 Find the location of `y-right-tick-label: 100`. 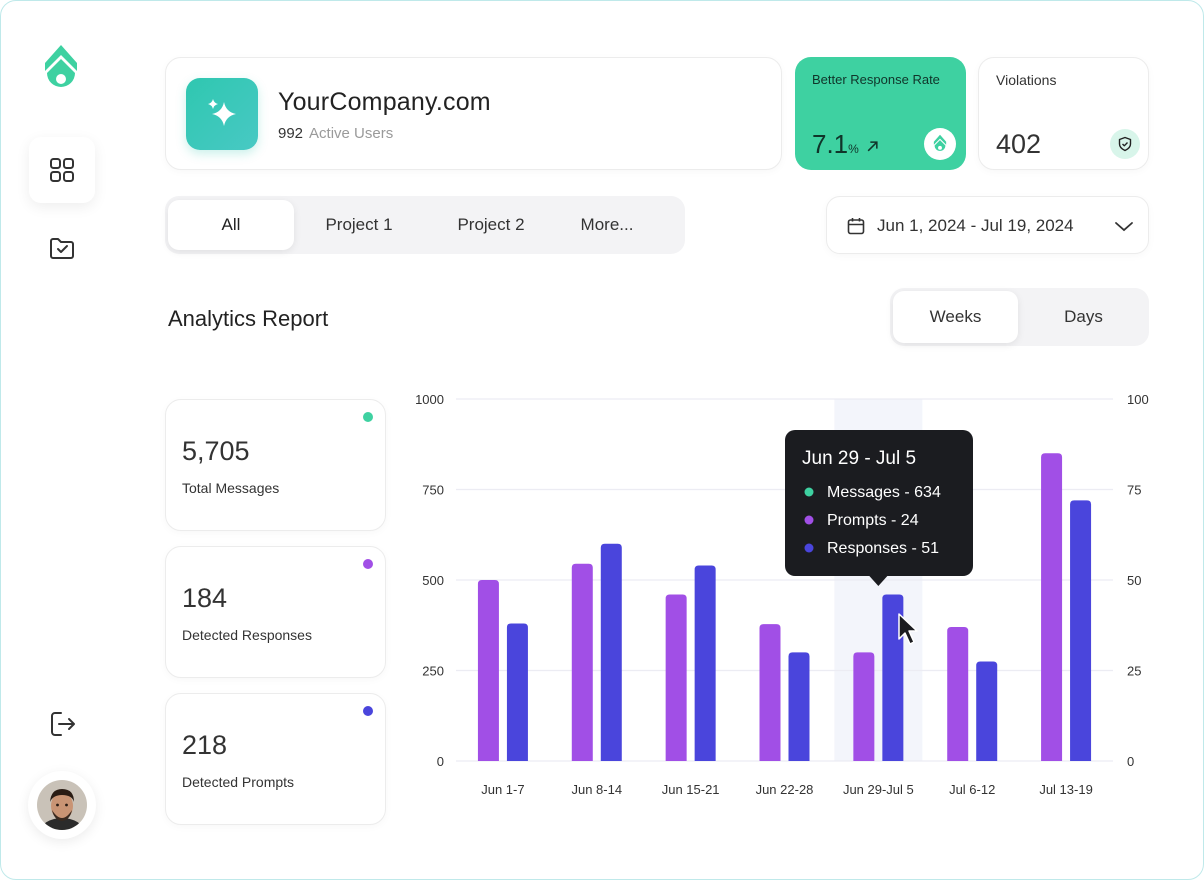

y-right-tick-label: 100 is located at coordinates (1138, 399).